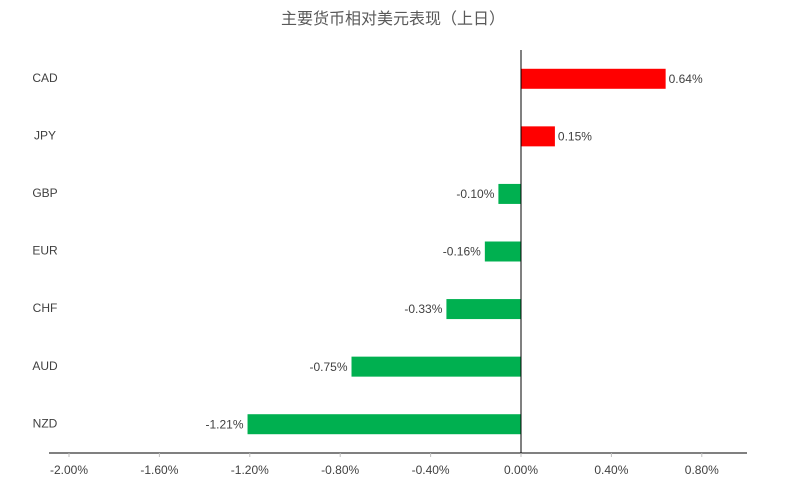 This screenshot has width=785, height=503. What do you see at coordinates (45, 423) in the screenshot?
I see `y-tick-label: NZD` at bounding box center [45, 423].